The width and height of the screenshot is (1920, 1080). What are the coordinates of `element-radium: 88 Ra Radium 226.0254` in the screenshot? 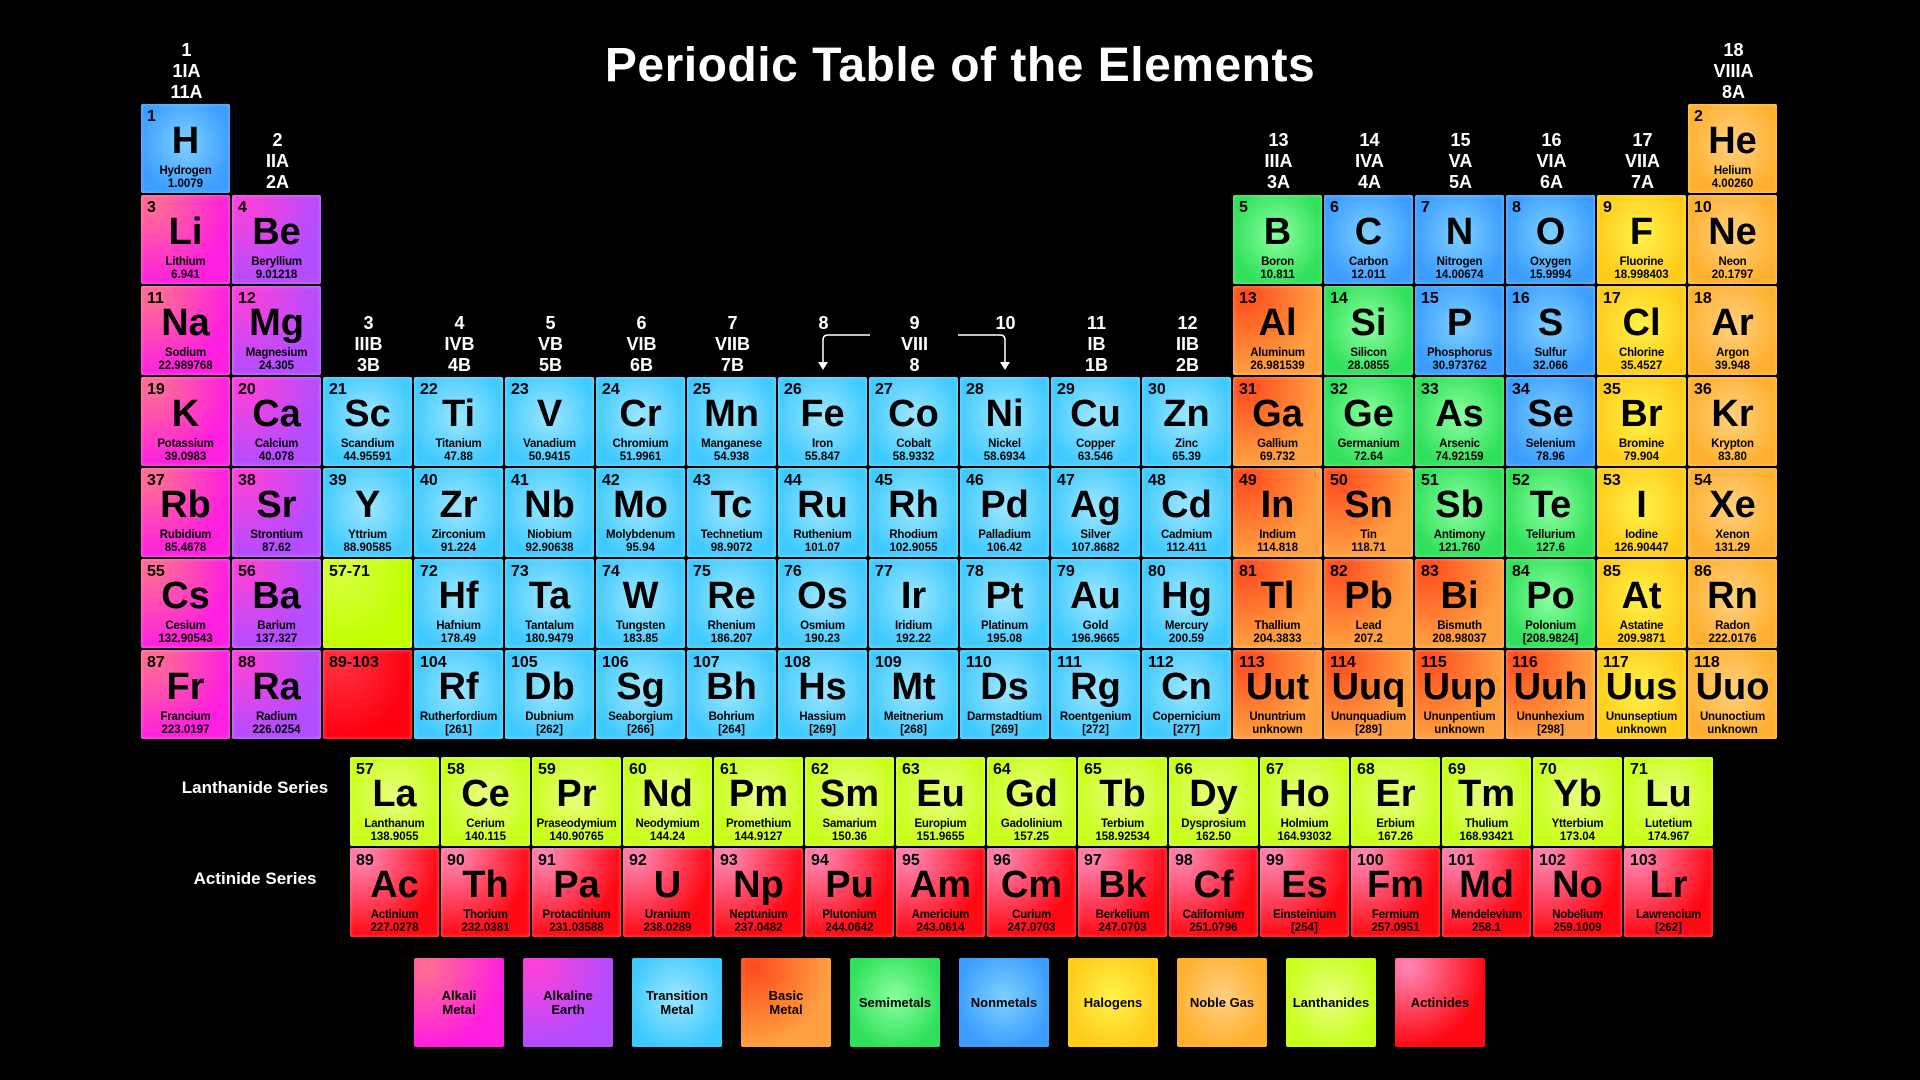 It's located at (276, 694).